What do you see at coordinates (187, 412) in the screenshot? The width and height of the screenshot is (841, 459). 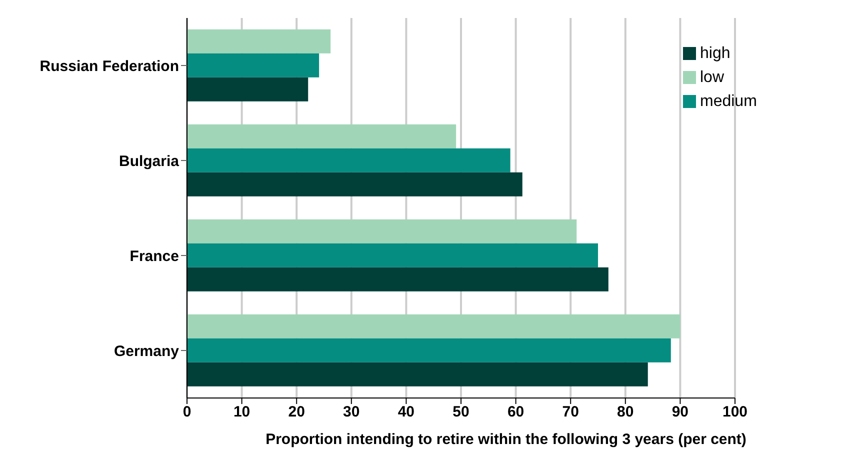 I see `x-tick-label: 0` at bounding box center [187, 412].